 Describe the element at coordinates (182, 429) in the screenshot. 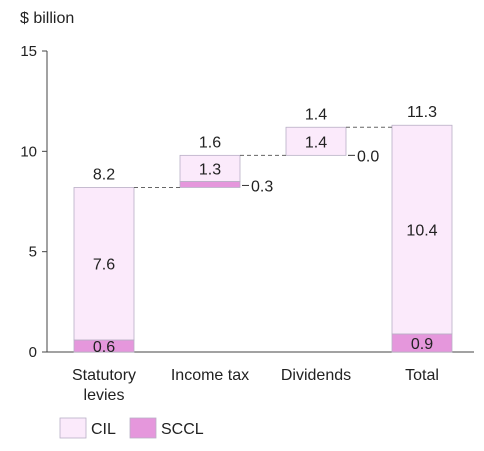

I see `legend-label-sccl: SCCL` at that location.